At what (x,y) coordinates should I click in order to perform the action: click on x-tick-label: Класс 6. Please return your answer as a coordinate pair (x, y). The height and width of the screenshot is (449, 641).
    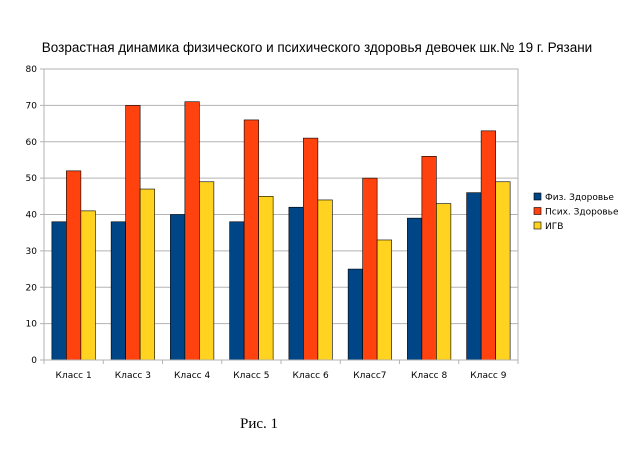
    Looking at the image, I should click on (311, 376).